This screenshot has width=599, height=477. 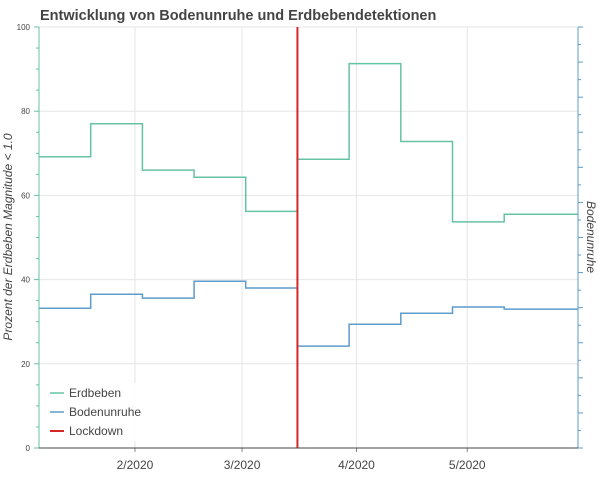 I want to click on y-tick-label: 20, so click(x=25, y=364).